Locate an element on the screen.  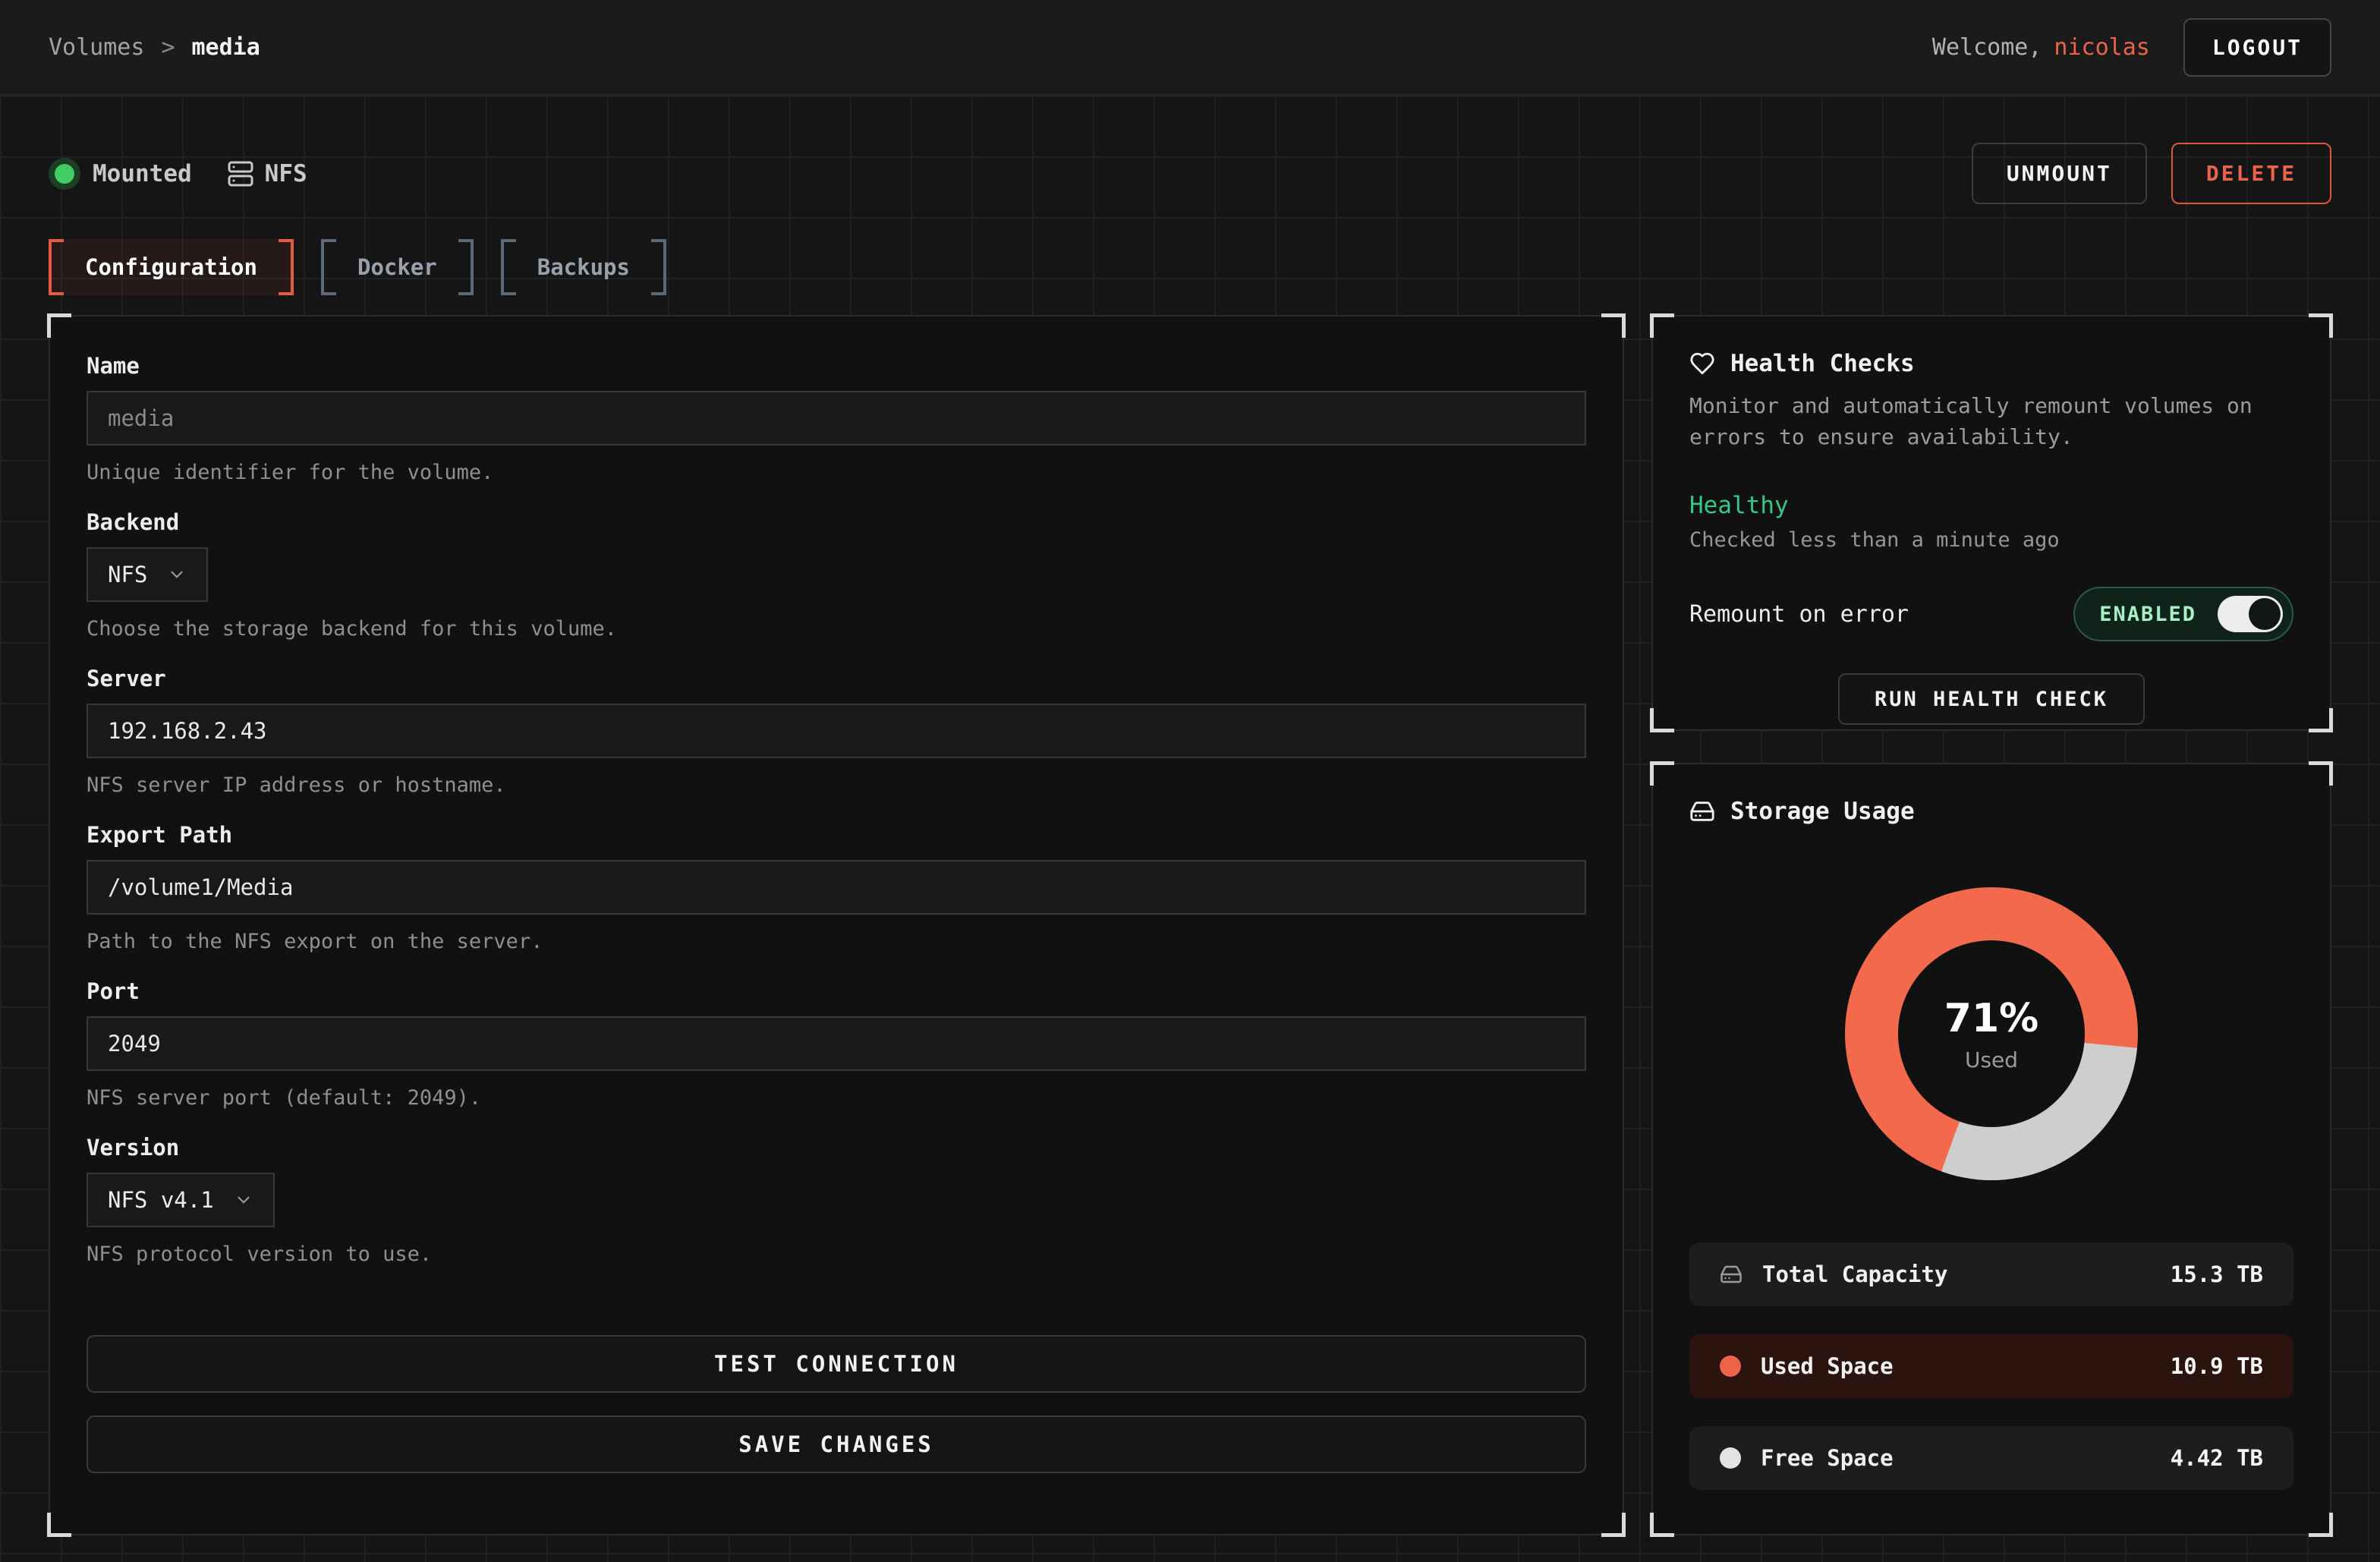
free-space-label: Free Space is located at coordinates (1827, 1458).